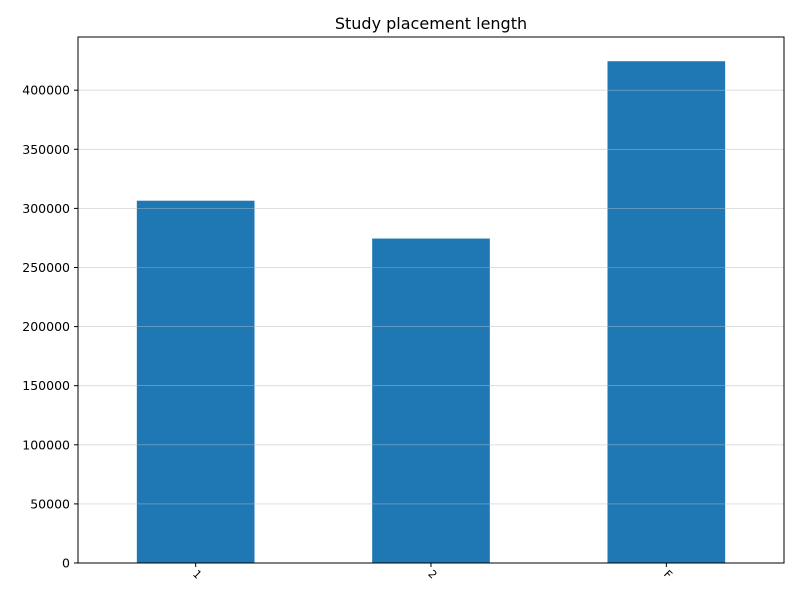 The image size is (800, 604). What do you see at coordinates (46, 444) in the screenshot?
I see `y-tick-label: 100000` at bounding box center [46, 444].